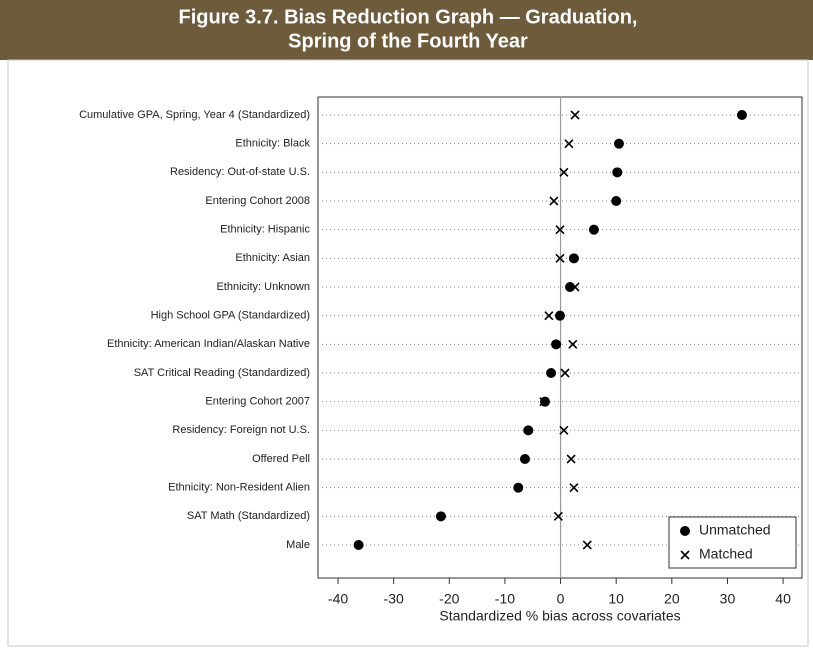  Describe the element at coordinates (505, 599) in the screenshot. I see `x-tick-label: -10` at that location.